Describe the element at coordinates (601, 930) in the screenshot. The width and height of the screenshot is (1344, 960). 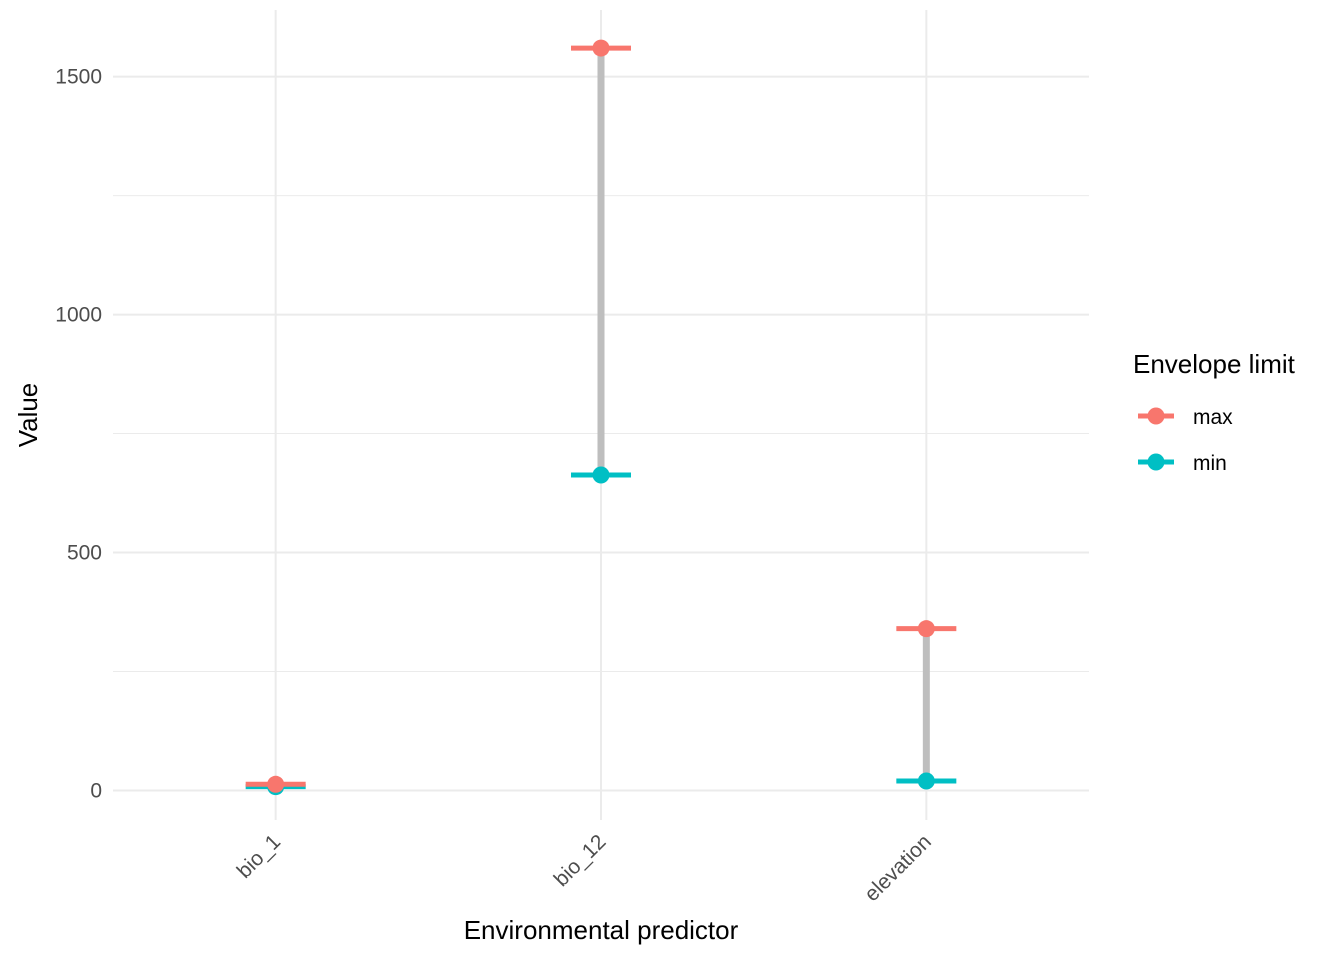
I see `x-axis-title: Environmental predictor` at that location.